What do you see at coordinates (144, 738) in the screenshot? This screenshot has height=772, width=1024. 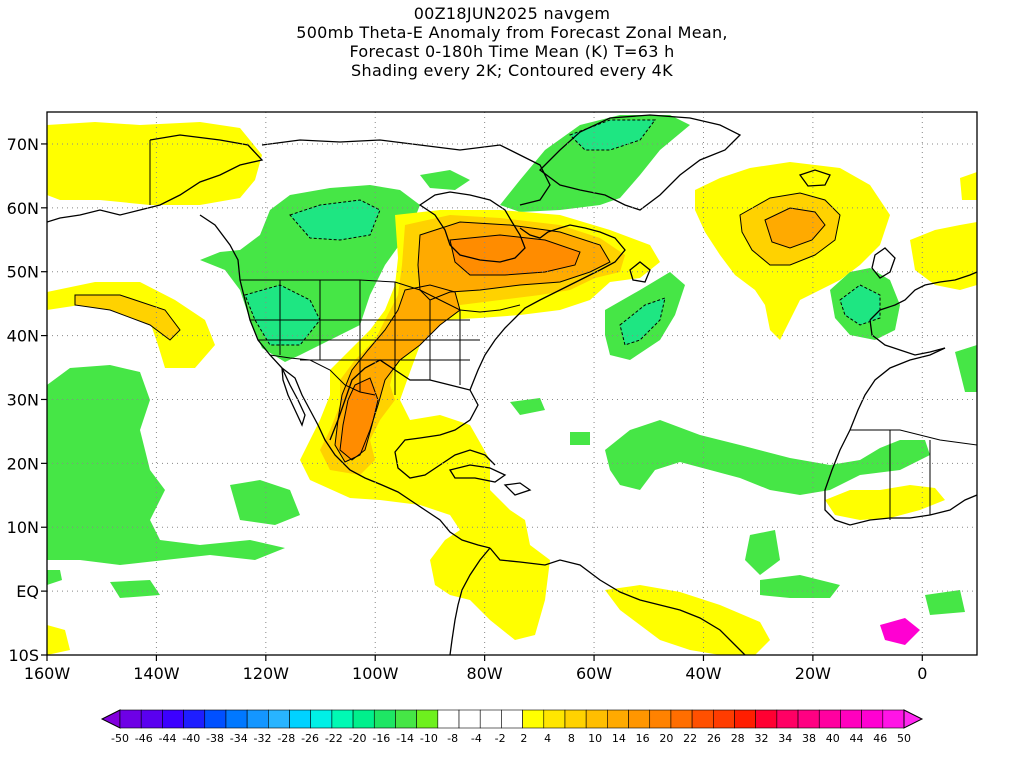 I see `colorbar-label: -46` at bounding box center [144, 738].